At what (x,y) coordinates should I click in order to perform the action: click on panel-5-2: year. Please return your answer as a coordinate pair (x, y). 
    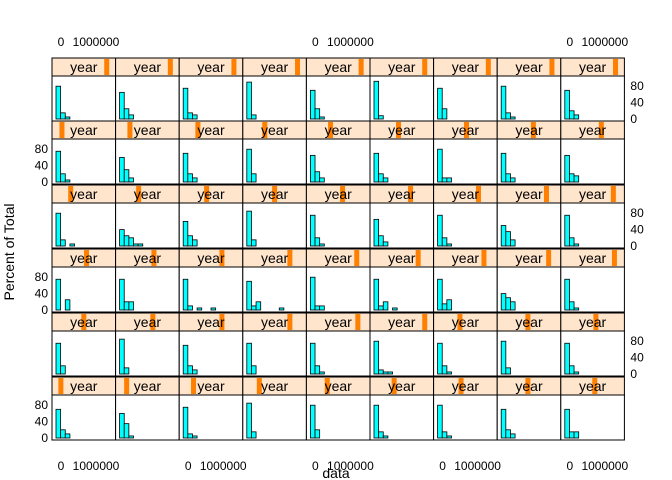
    Looking at the image, I should click on (211, 408).